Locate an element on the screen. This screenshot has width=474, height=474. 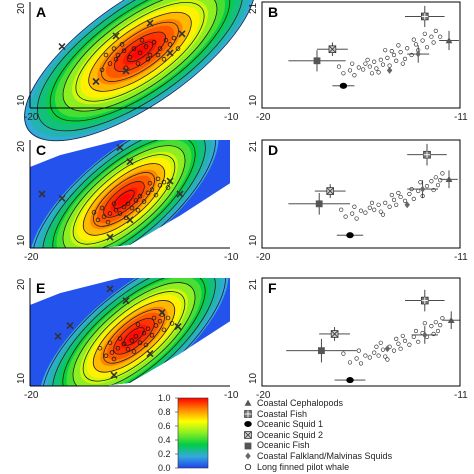
legend-item: Long finned pilot whale is located at coordinates (356, 467).